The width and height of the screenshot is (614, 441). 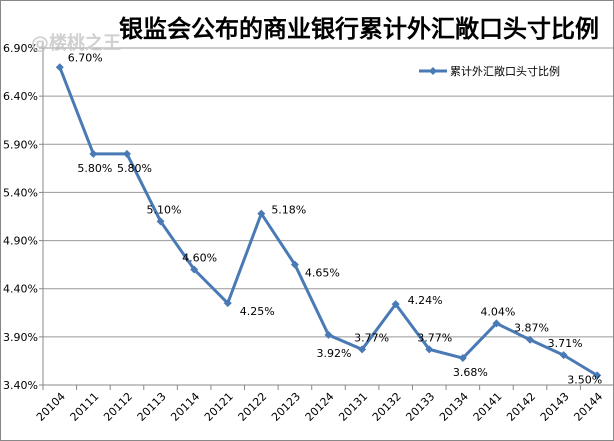 I want to click on y-tick-label: 3.40%, so click(x=20, y=385).